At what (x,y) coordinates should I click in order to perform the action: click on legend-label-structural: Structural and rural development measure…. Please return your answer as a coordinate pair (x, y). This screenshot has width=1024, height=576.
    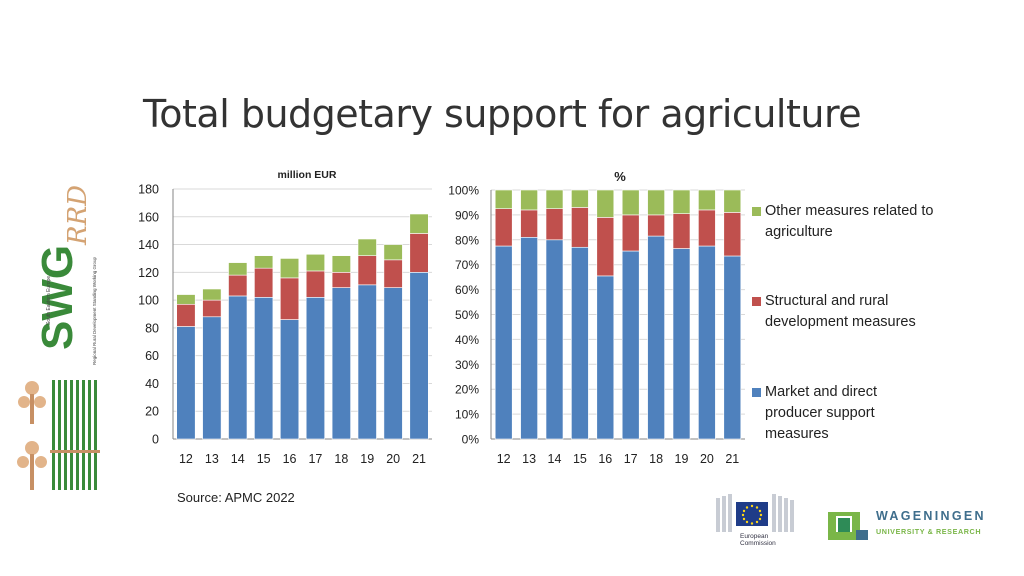
    Looking at the image, I should click on (840, 311).